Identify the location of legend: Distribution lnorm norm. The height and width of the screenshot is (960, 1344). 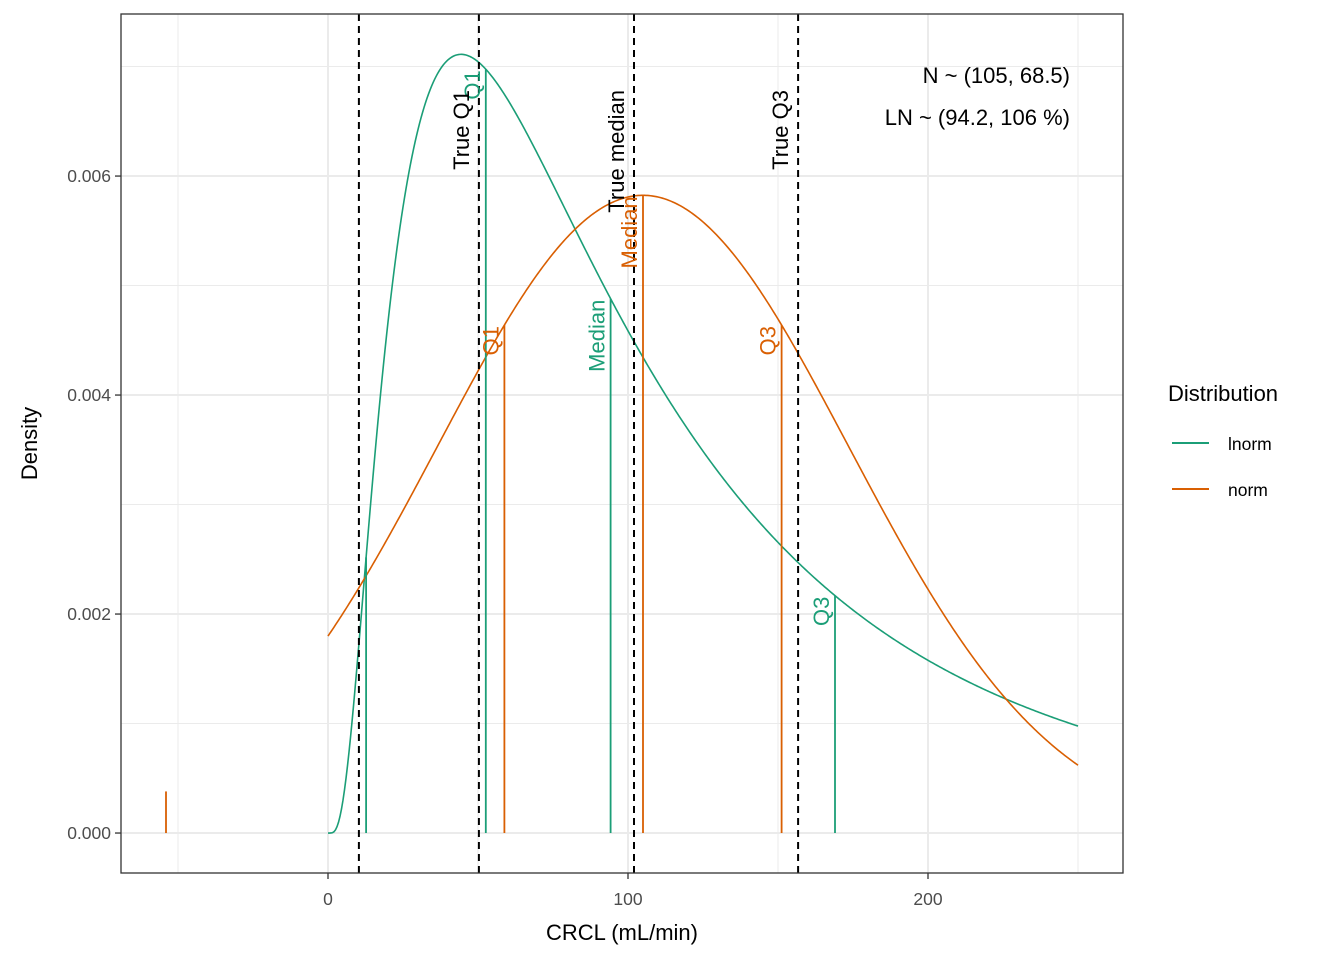
(1223, 440).